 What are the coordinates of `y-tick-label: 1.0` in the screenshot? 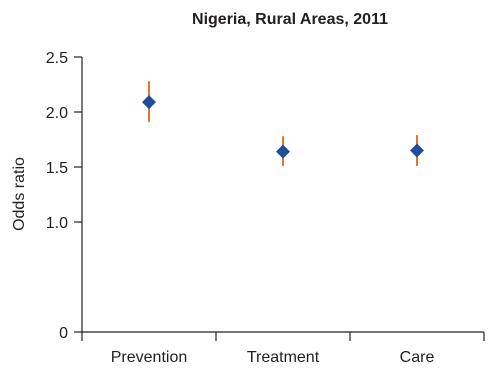 It's located at (57, 223).